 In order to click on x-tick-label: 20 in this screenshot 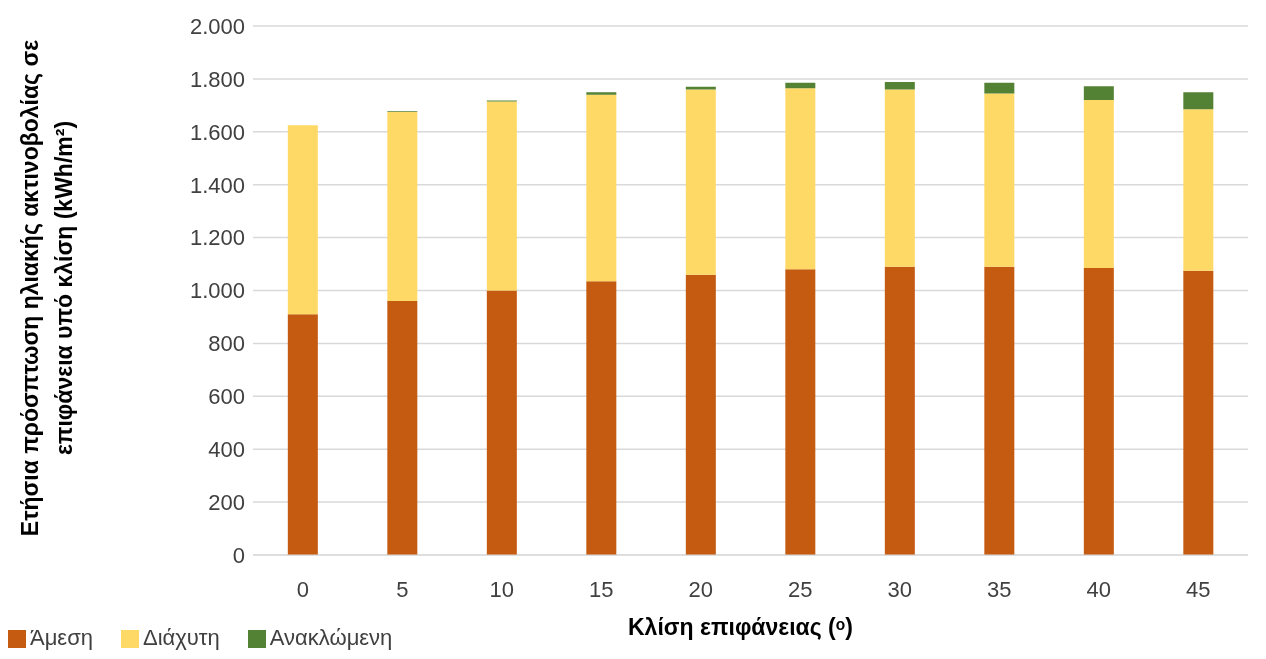, I will do `click(700, 589)`.